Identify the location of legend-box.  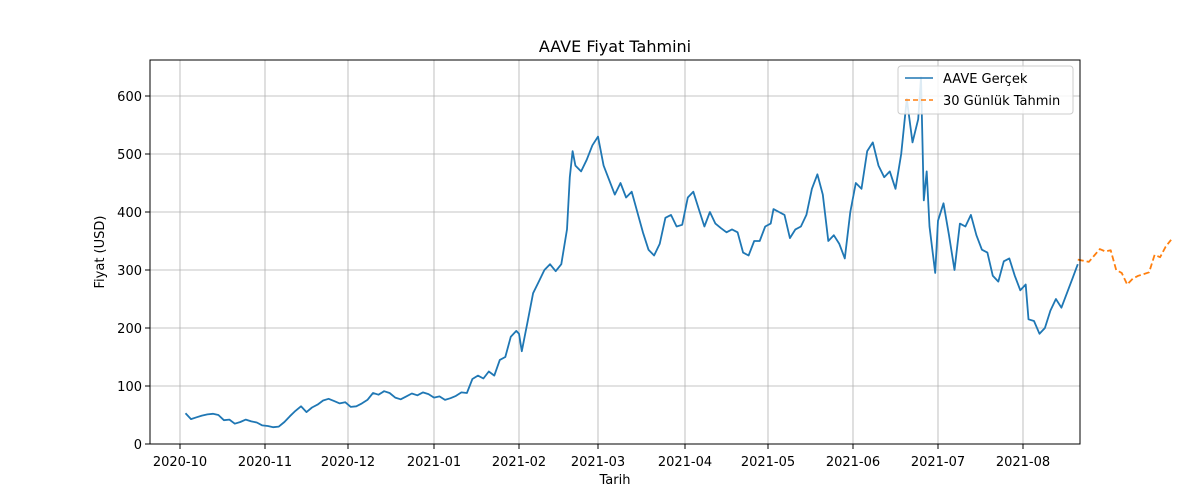
(985, 90).